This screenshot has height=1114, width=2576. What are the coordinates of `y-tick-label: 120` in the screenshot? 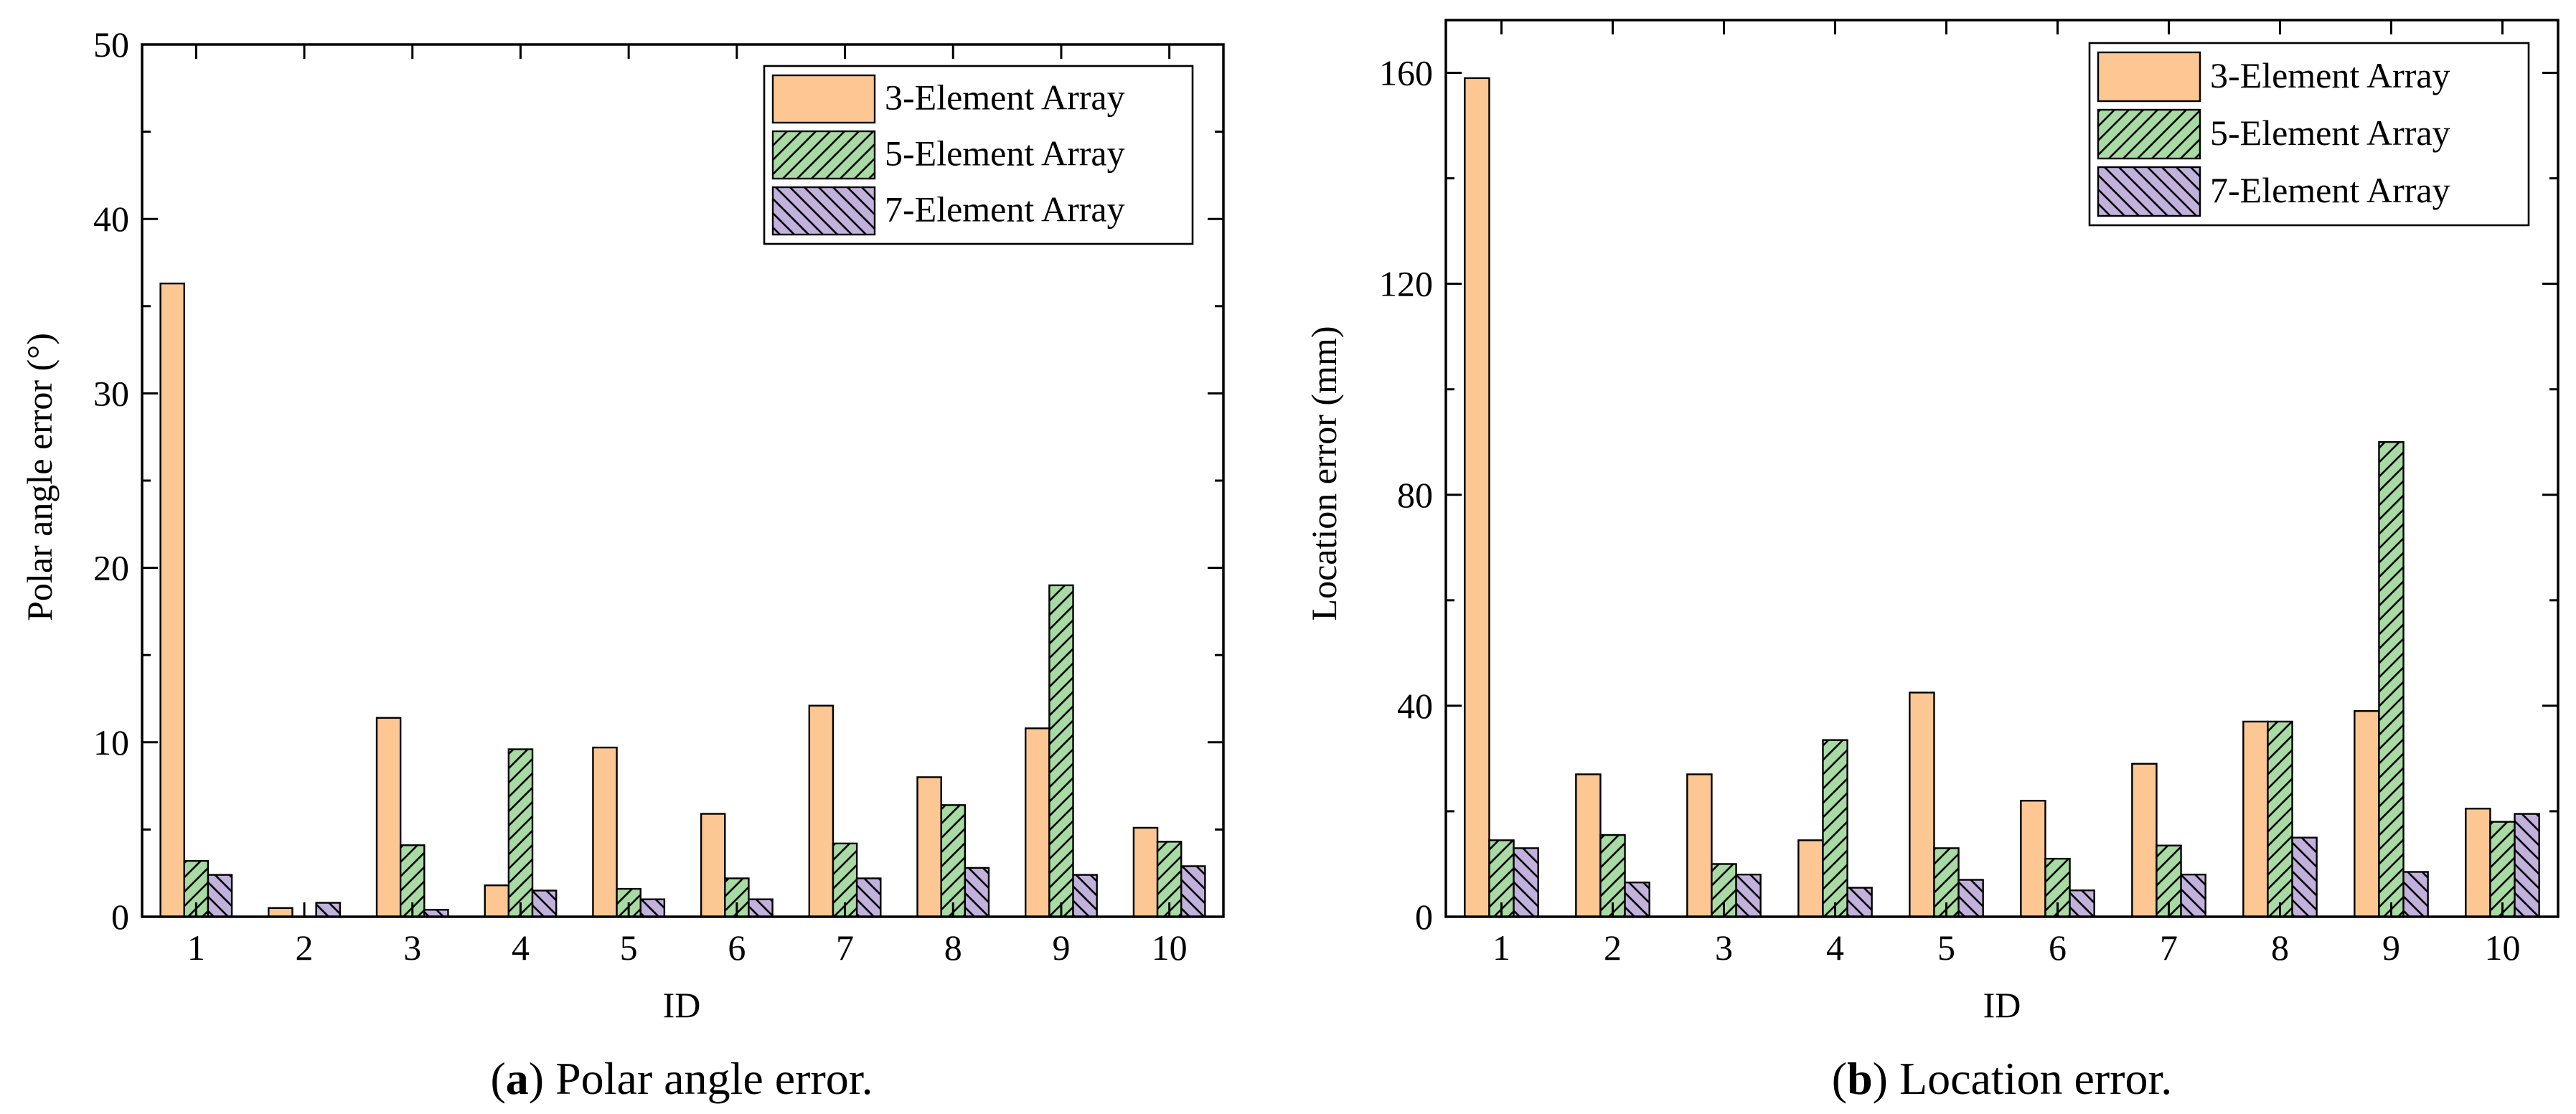 It's located at (1406, 284).